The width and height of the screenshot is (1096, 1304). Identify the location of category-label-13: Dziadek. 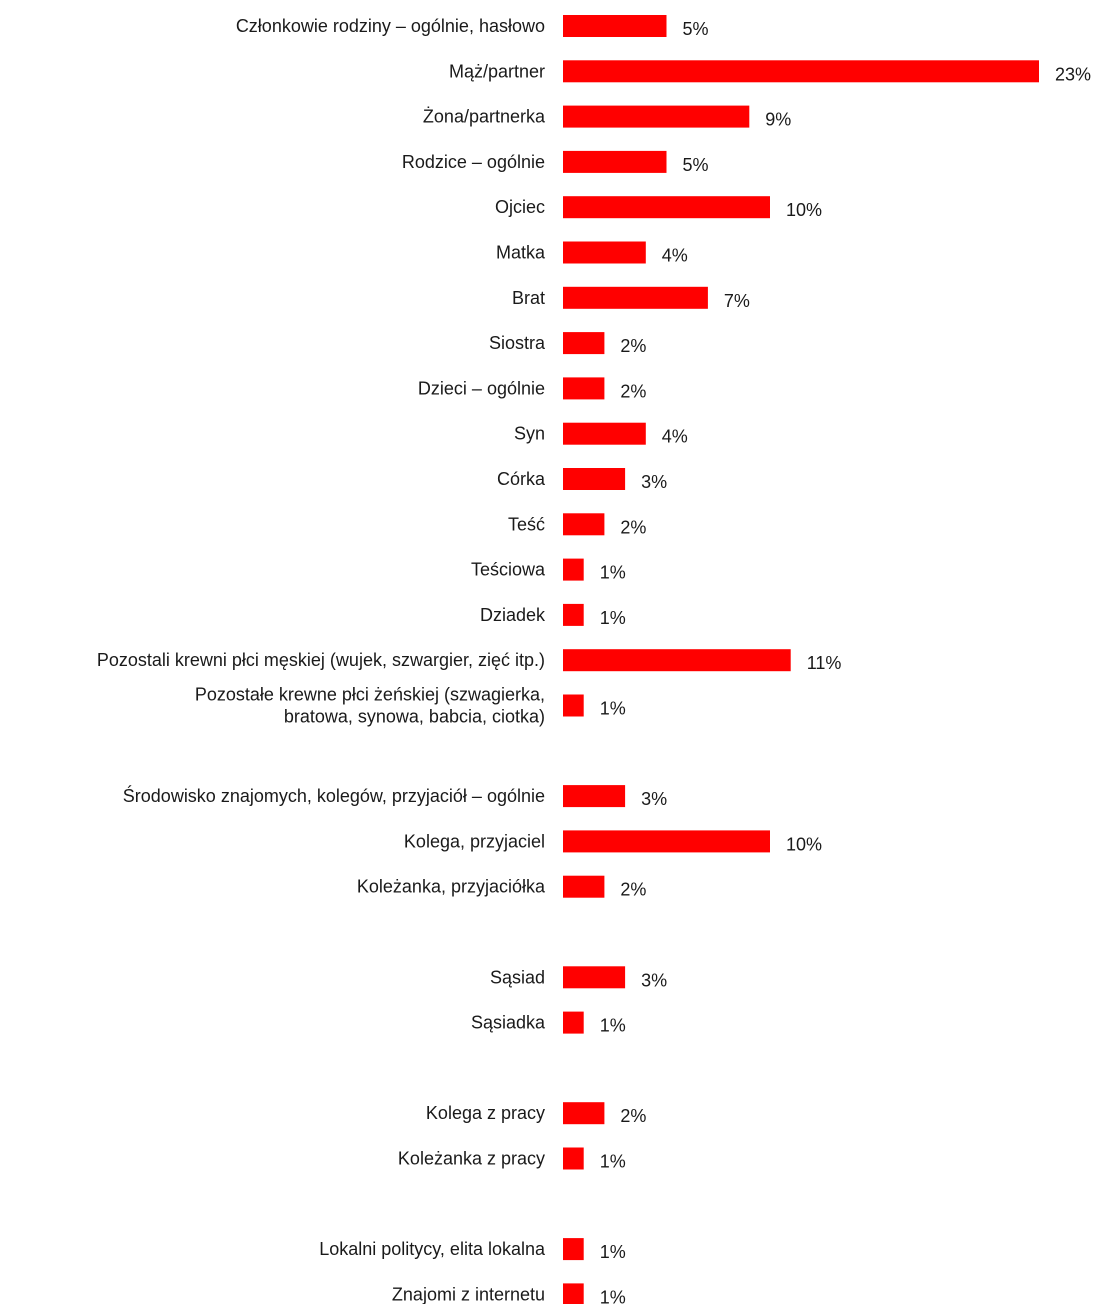
(513, 615).